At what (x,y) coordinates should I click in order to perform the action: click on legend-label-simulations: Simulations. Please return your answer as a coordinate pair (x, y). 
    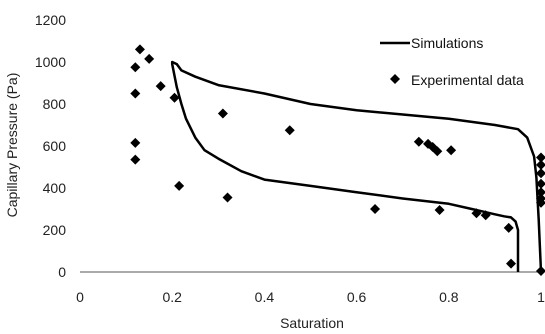
    Looking at the image, I should click on (447, 43).